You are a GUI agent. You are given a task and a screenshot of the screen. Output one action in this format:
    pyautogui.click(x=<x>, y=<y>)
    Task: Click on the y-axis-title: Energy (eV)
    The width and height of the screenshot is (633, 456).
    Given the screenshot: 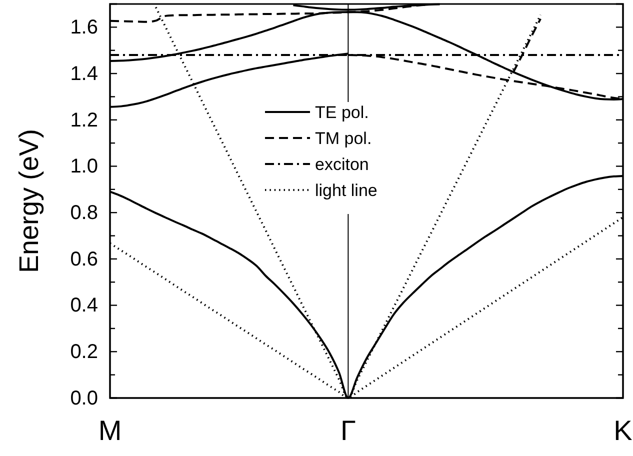 What is the action you would take?
    pyautogui.click(x=29, y=201)
    